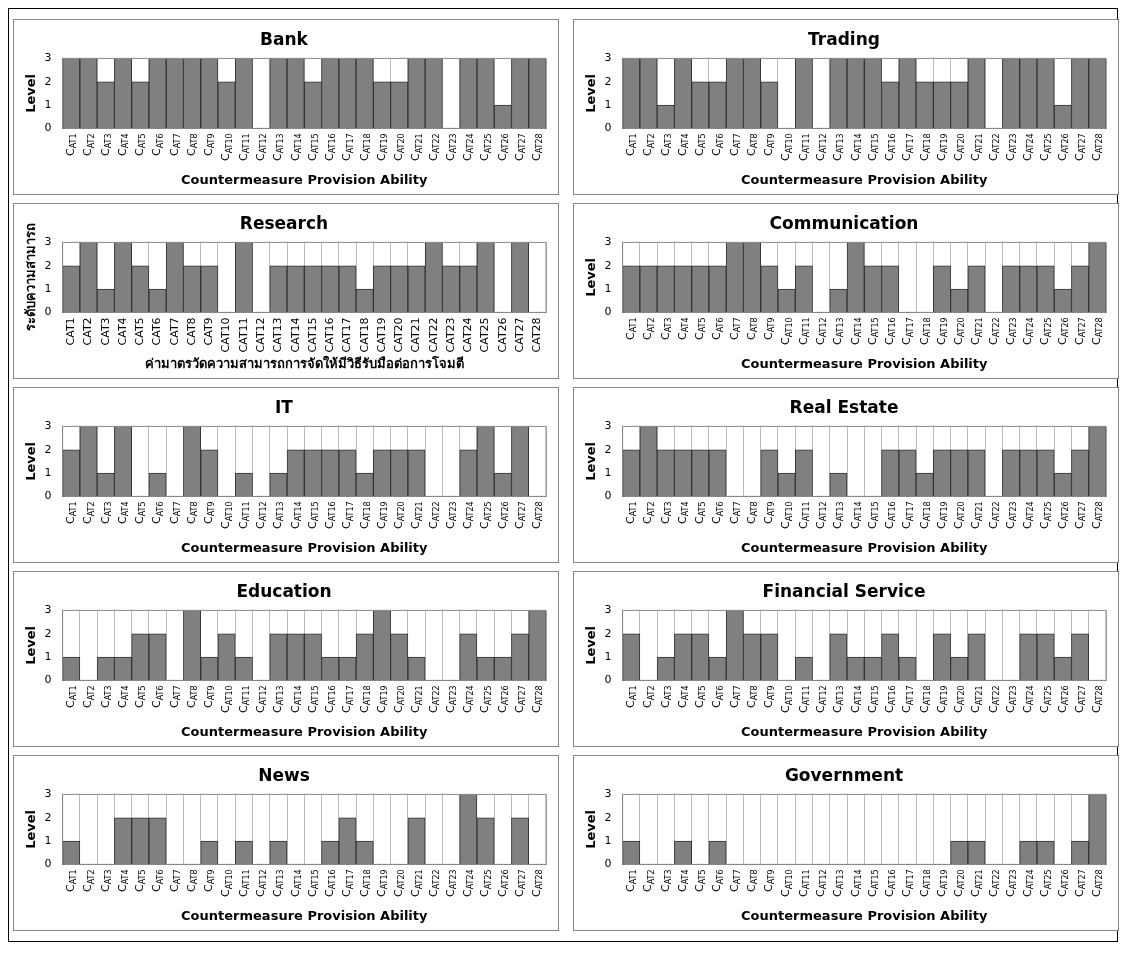 This screenshot has width=1135, height=980. I want to click on chart-title: Financial Service, so click(844, 590).